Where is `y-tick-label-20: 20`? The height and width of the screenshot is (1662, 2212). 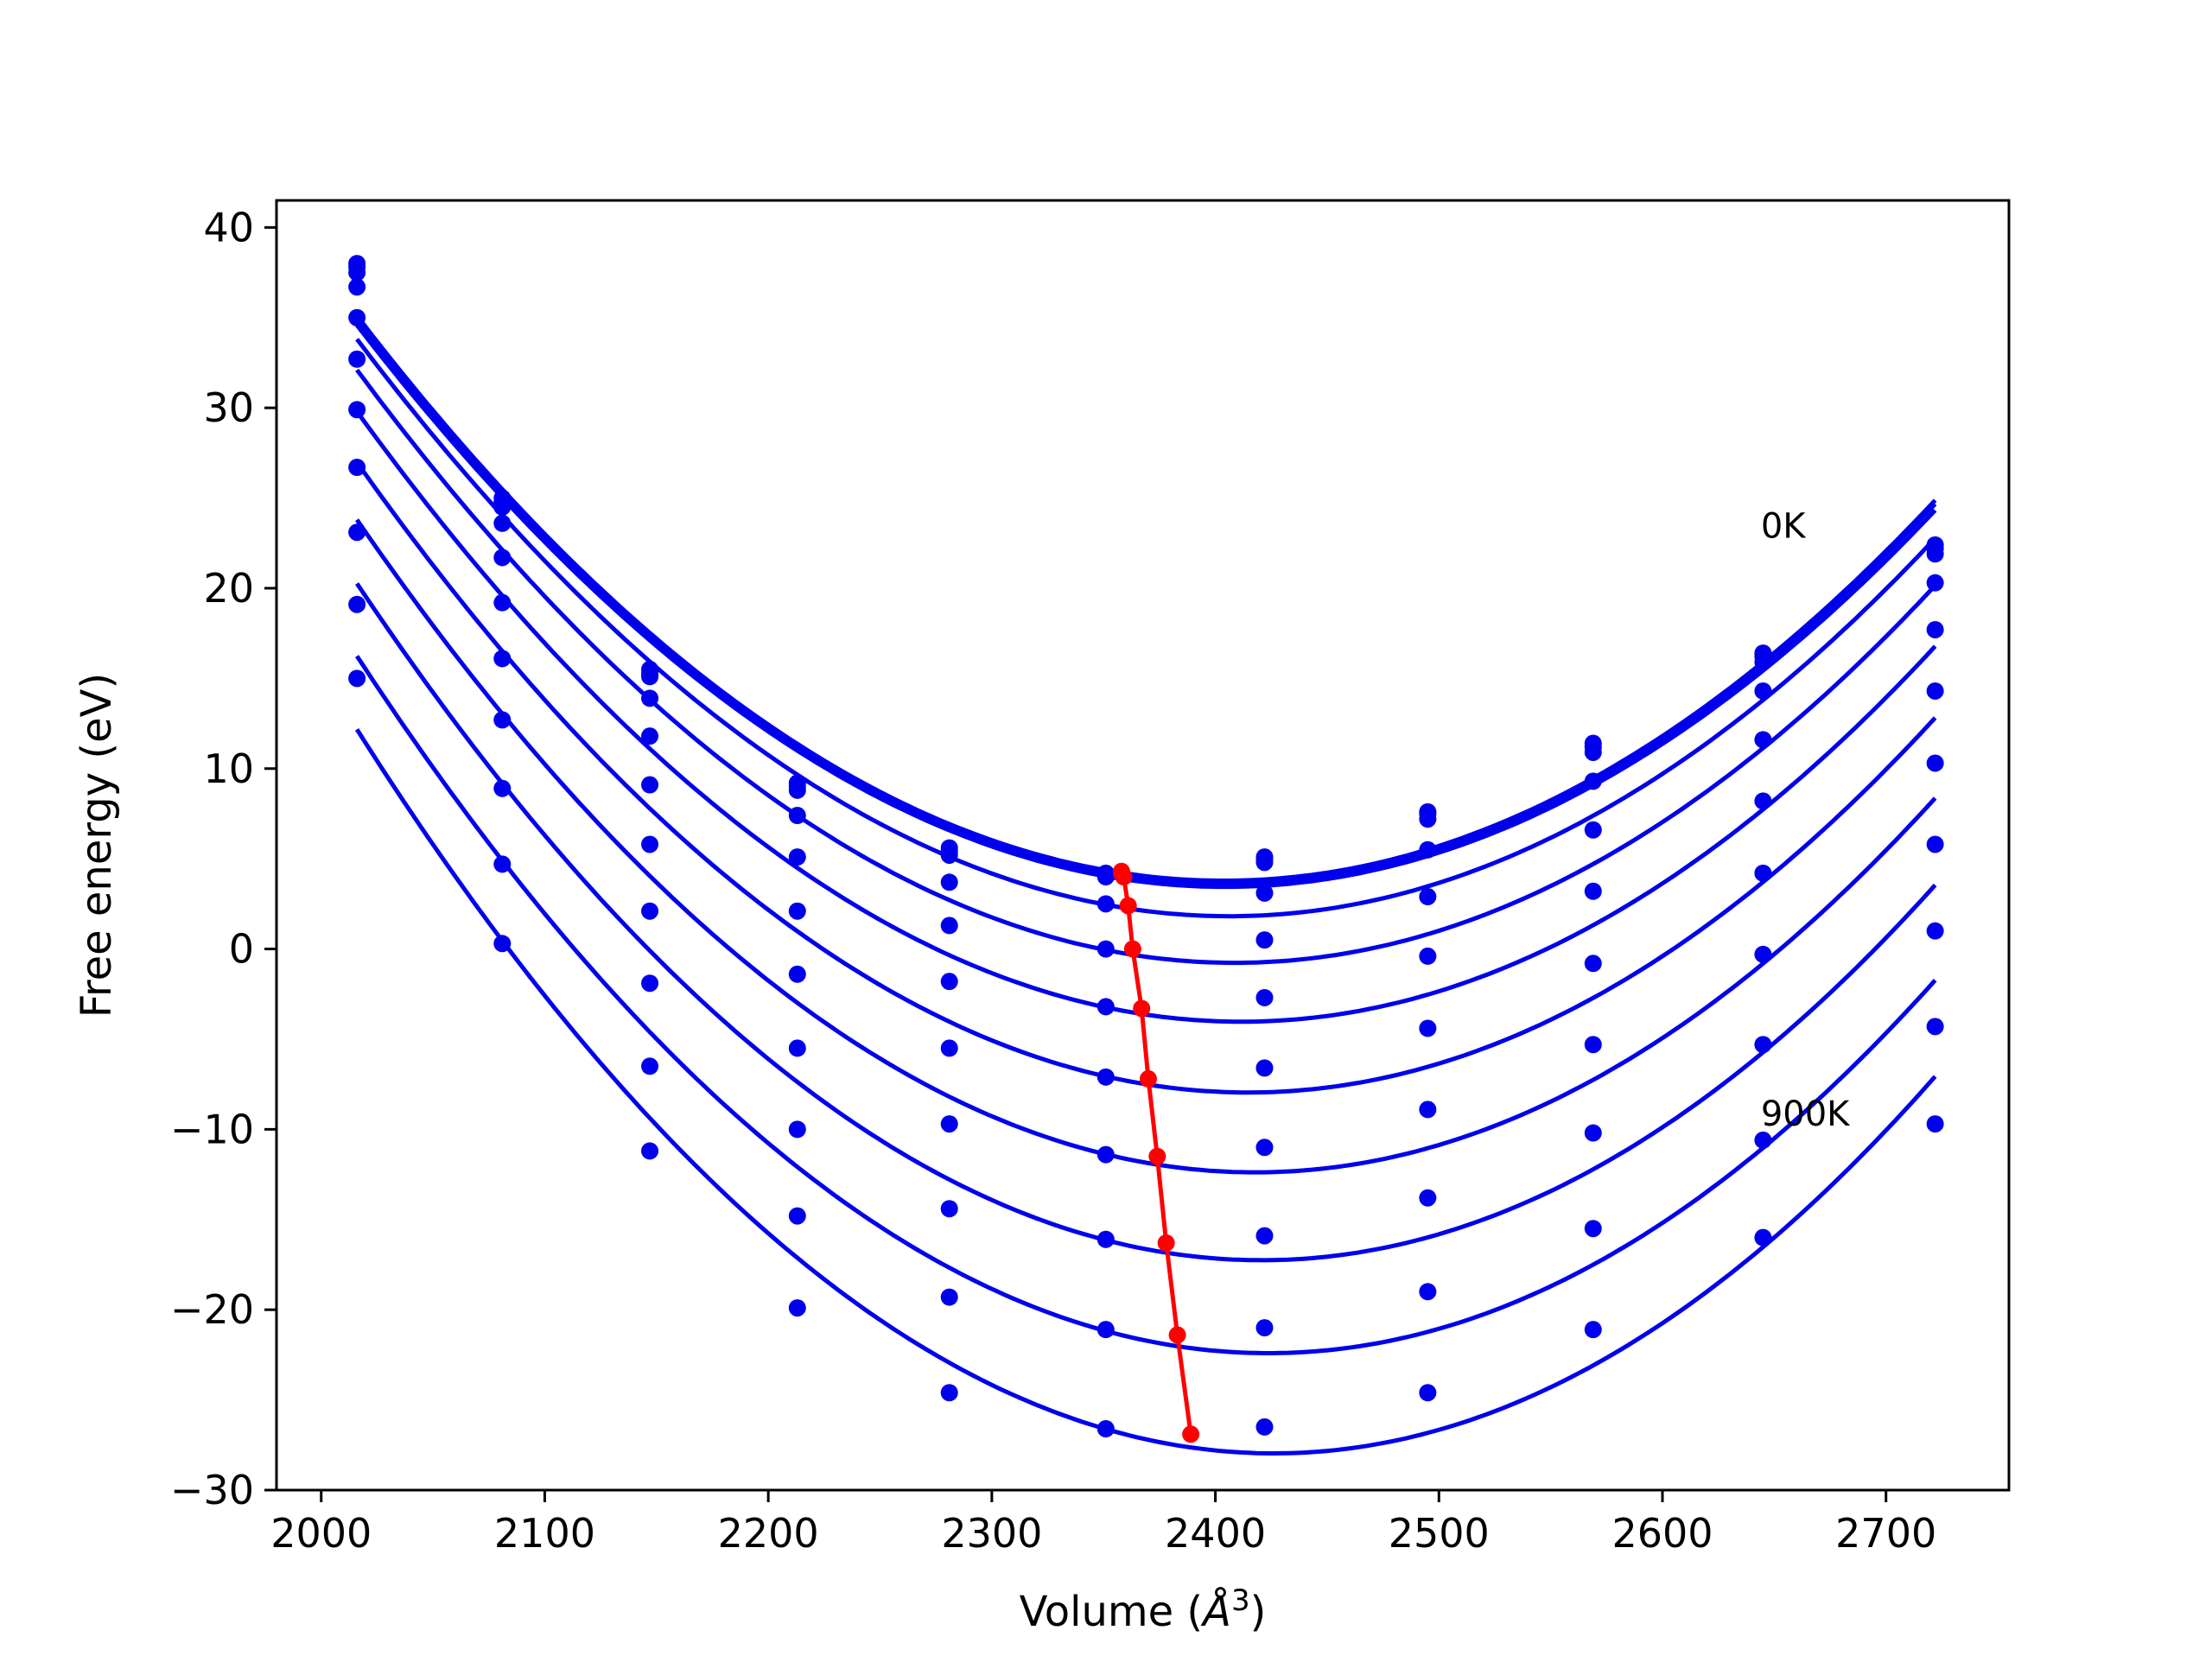
y-tick-label-20: 20 is located at coordinates (229, 588).